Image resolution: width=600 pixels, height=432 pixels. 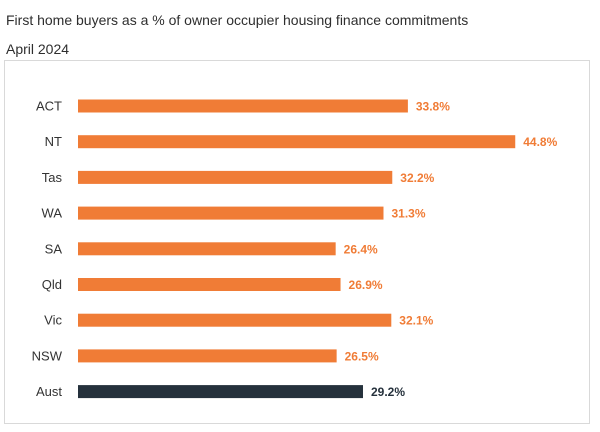 I want to click on category-label: NSW, so click(x=47, y=355).